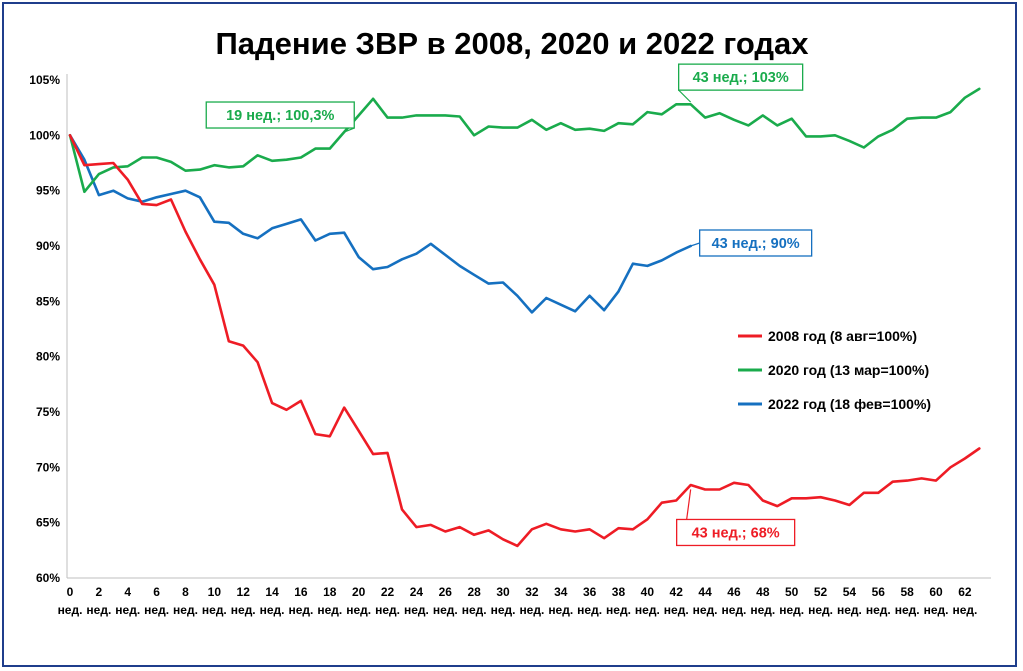 The height and width of the screenshot is (671, 1023). I want to click on x-tick-label: 10, so click(215, 592).